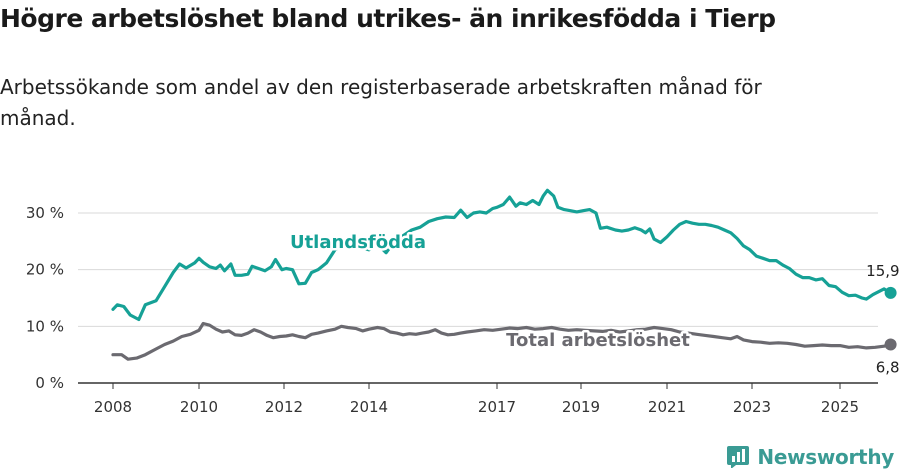 This screenshot has width=900, height=474. I want to click on y-axis: 0 % 10 % 20 % 30 %, so click(45, 298).